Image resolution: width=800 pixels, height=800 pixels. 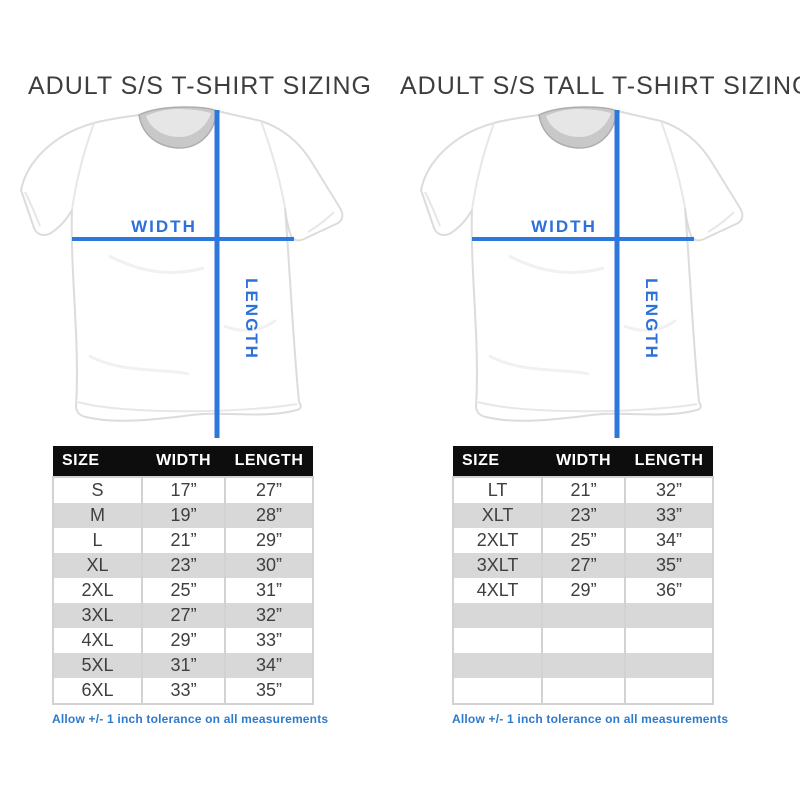 I want to click on table-row: L 21” 29”, so click(x=183, y=540).